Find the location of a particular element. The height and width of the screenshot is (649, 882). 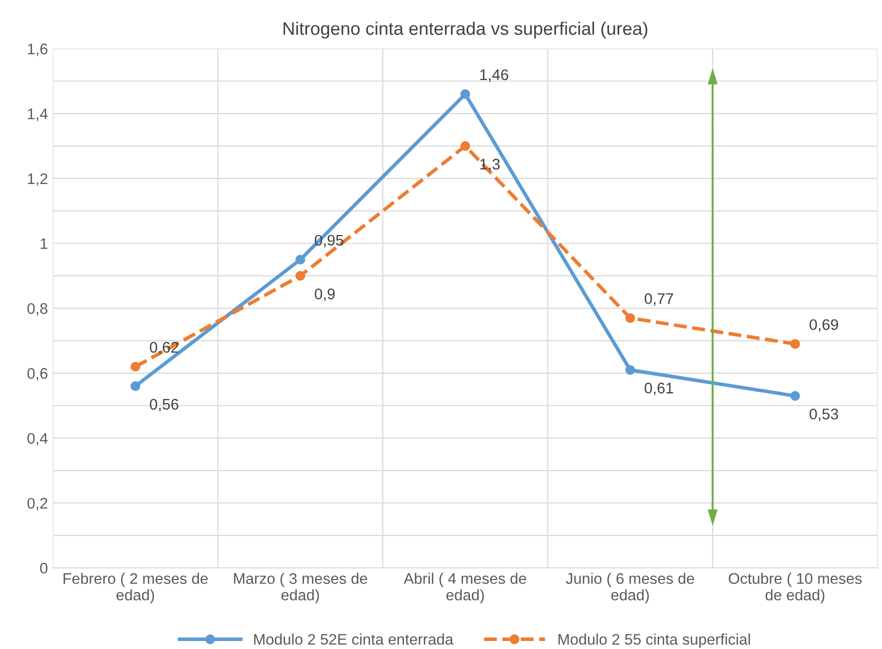

x-tick-label: Febrero ( 2 meses de edad) is located at coordinates (136, 588).